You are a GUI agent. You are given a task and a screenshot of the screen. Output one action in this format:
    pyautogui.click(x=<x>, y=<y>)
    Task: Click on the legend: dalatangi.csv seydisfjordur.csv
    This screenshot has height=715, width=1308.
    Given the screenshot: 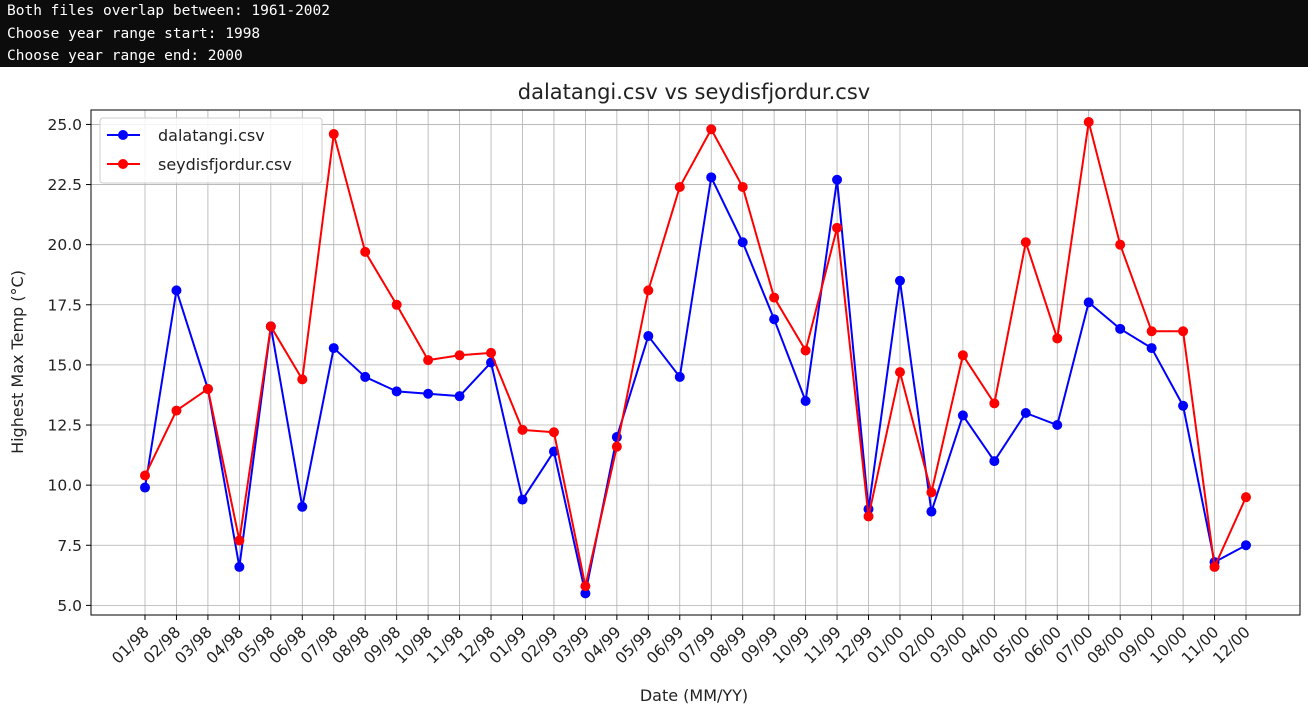 What is the action you would take?
    pyautogui.click(x=211, y=150)
    